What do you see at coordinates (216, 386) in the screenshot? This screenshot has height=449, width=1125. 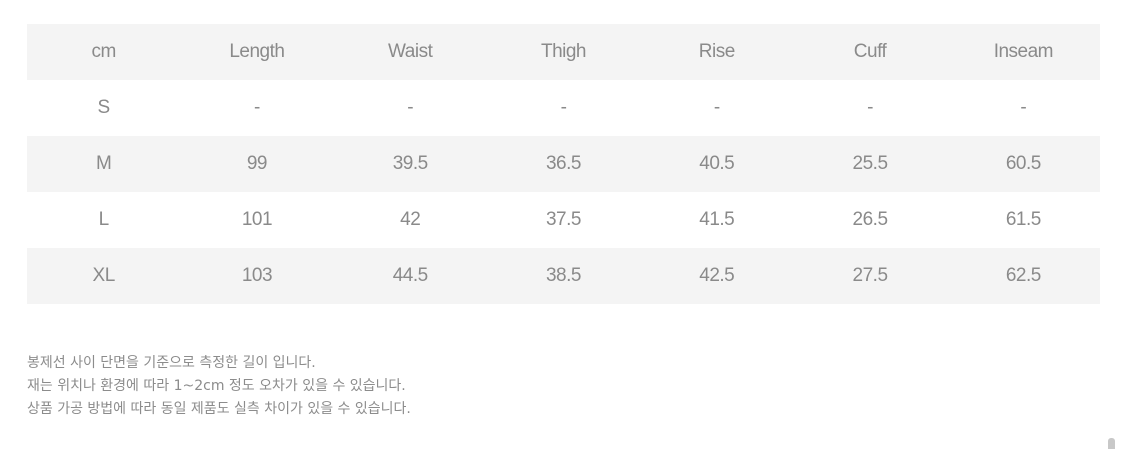 I see `note-line: 재는 위치나 환경에 따라 1~2cm 정도 오차가 있을 수 있습니다.` at bounding box center [216, 386].